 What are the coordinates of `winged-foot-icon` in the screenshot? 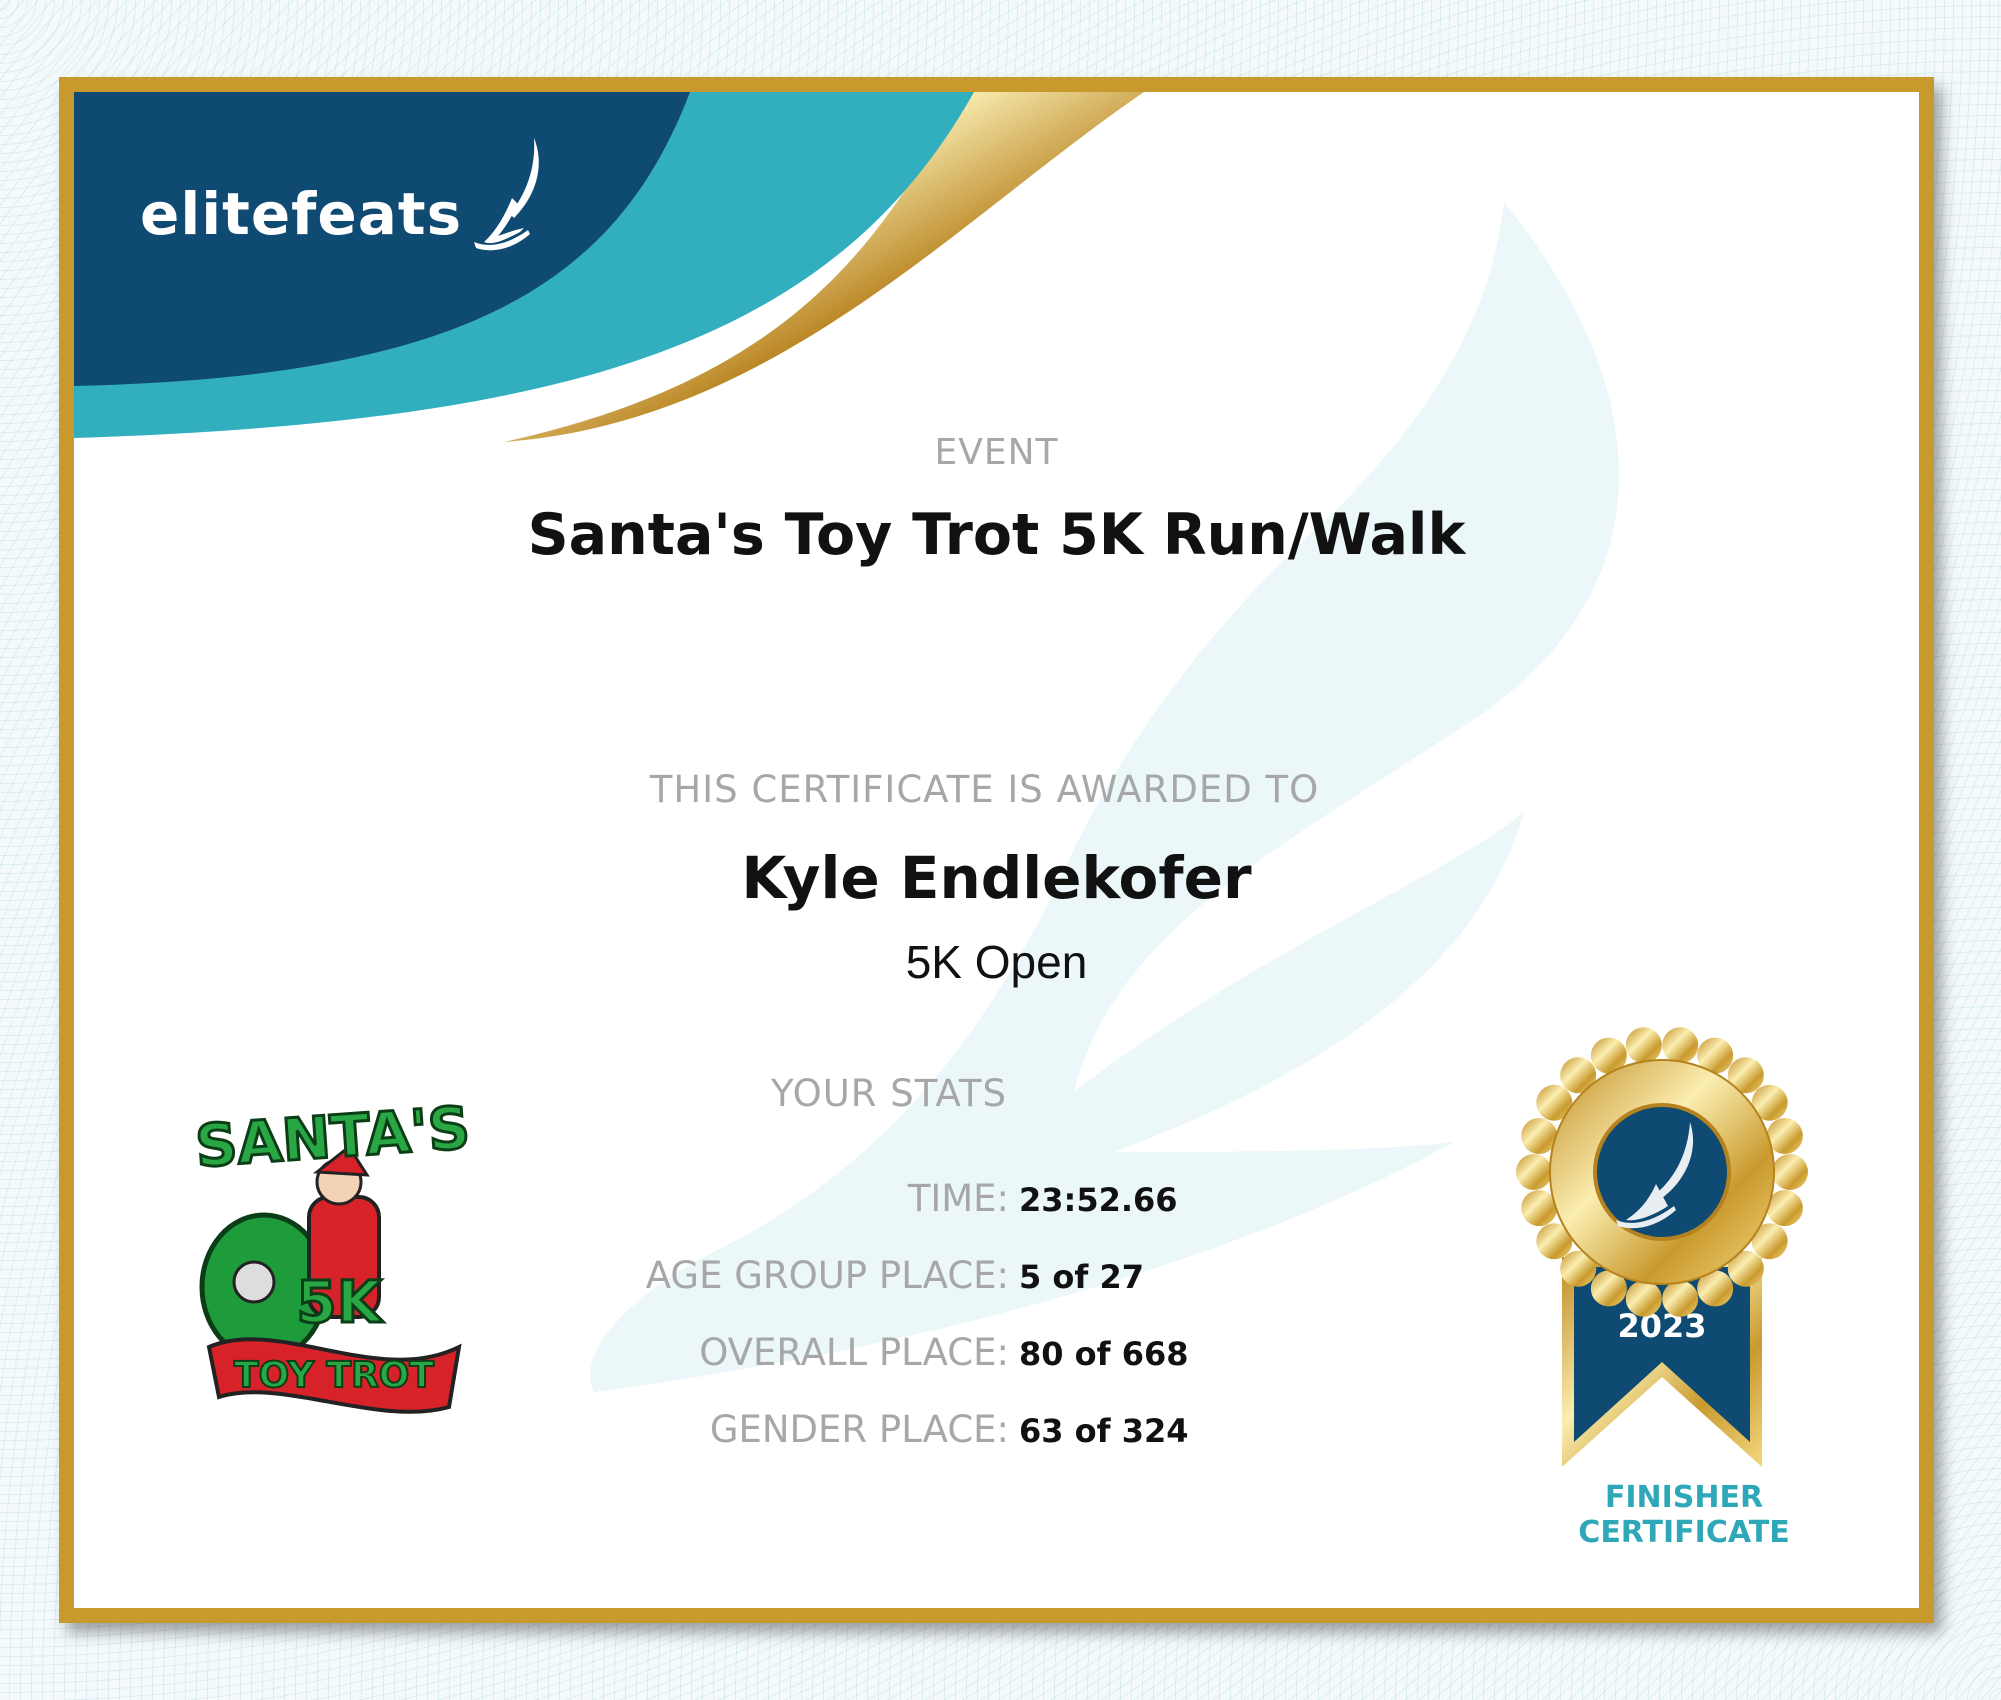 It's located at (1655, 1175).